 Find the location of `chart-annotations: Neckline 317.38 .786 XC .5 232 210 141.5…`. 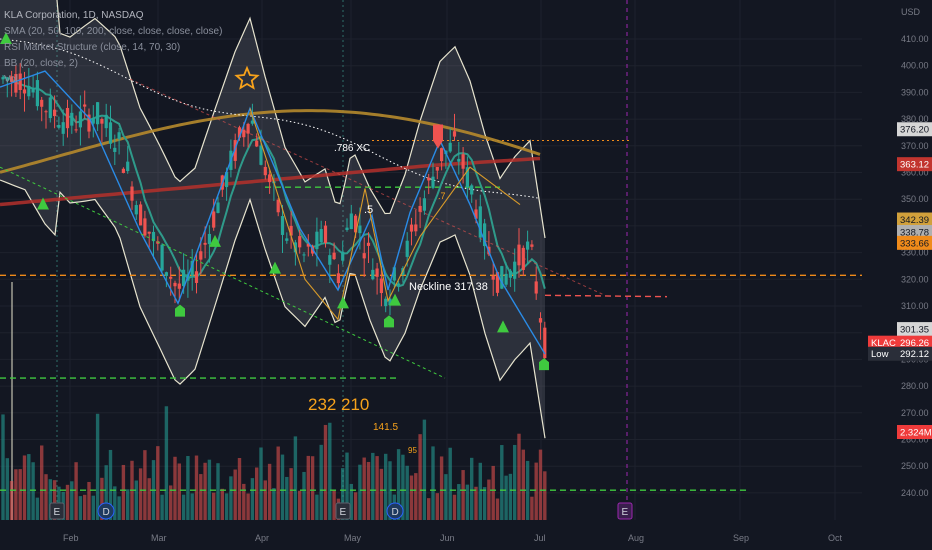

chart-annotations: Neckline 317.38 .786 XC .5 232 210 141.5… is located at coordinates (398, 299).